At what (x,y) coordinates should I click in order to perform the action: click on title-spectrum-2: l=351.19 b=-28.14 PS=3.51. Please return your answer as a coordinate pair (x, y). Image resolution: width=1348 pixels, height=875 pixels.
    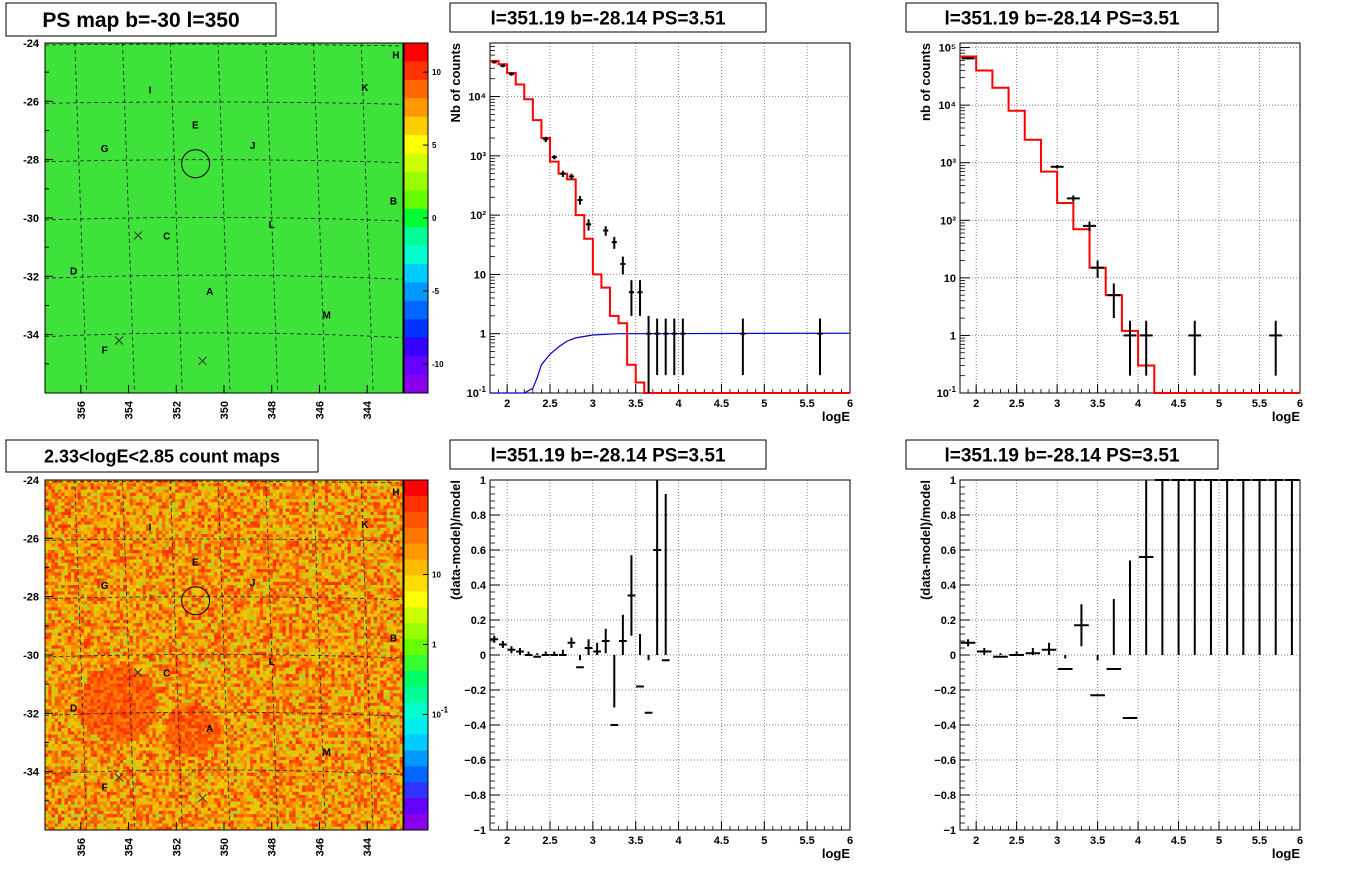
    Looking at the image, I should click on (1062, 17).